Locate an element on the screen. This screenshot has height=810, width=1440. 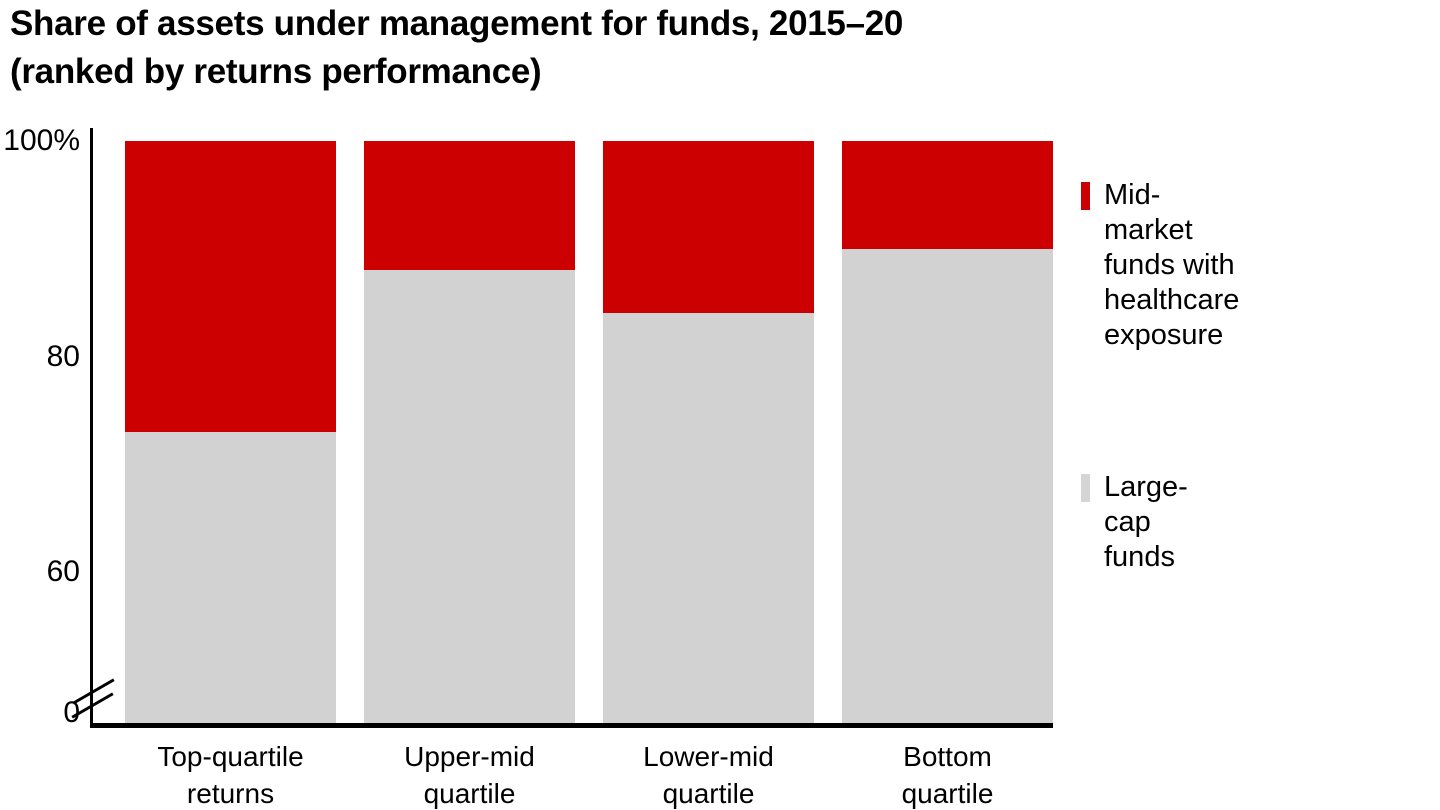
y-axis-tick-label: 0 is located at coordinates (71, 712).